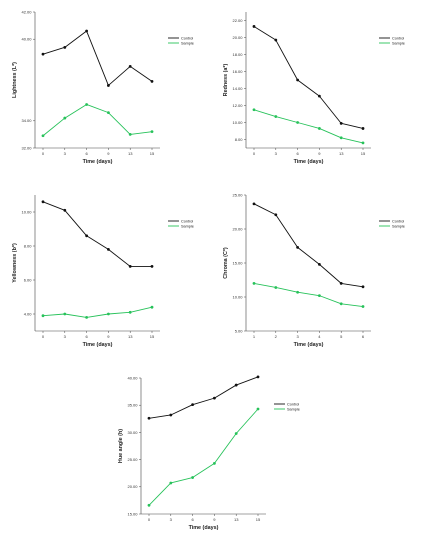  What do you see at coordinates (239, 330) in the screenshot?
I see `y-tick-label: 5.00` at bounding box center [239, 330].